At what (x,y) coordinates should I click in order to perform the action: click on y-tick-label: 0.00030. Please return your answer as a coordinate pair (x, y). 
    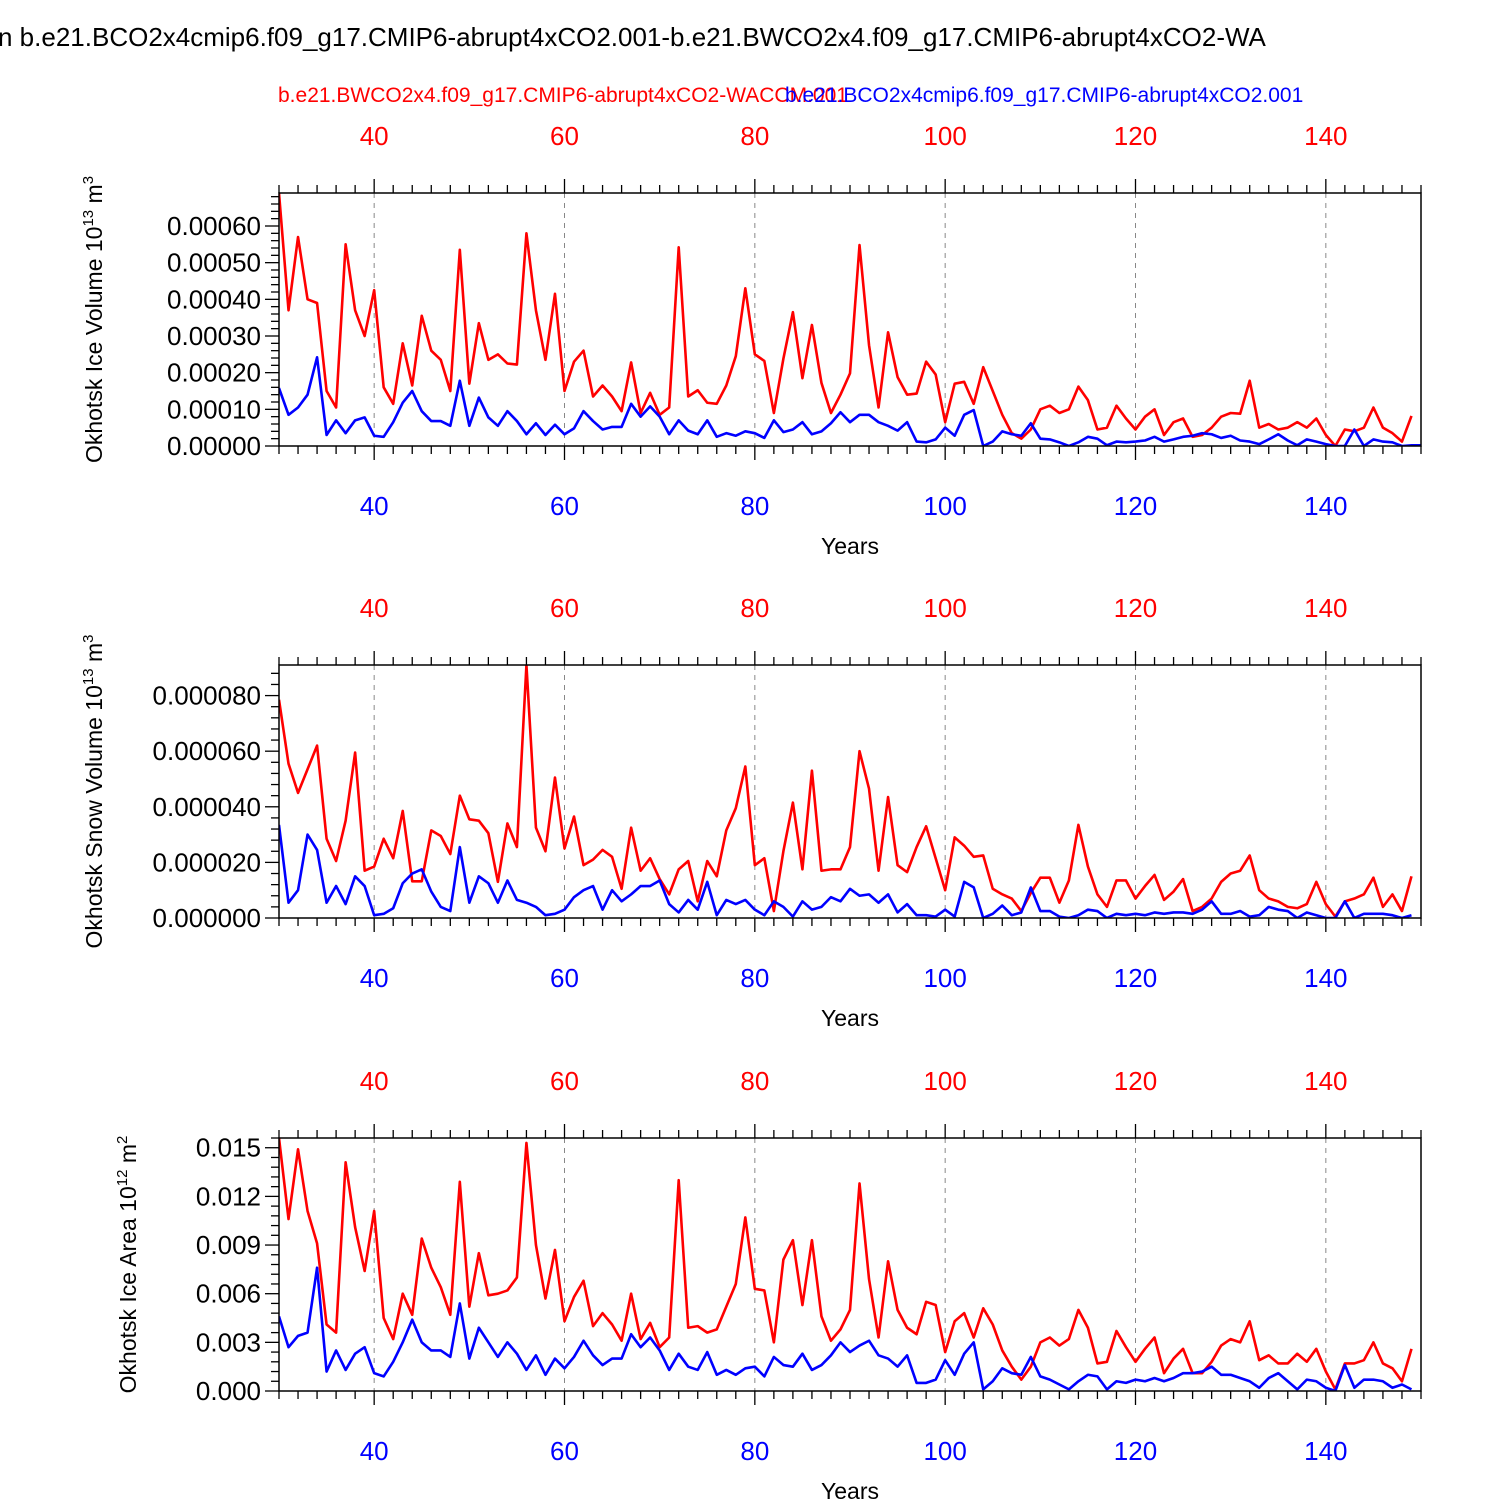
    Looking at the image, I should click on (214, 336).